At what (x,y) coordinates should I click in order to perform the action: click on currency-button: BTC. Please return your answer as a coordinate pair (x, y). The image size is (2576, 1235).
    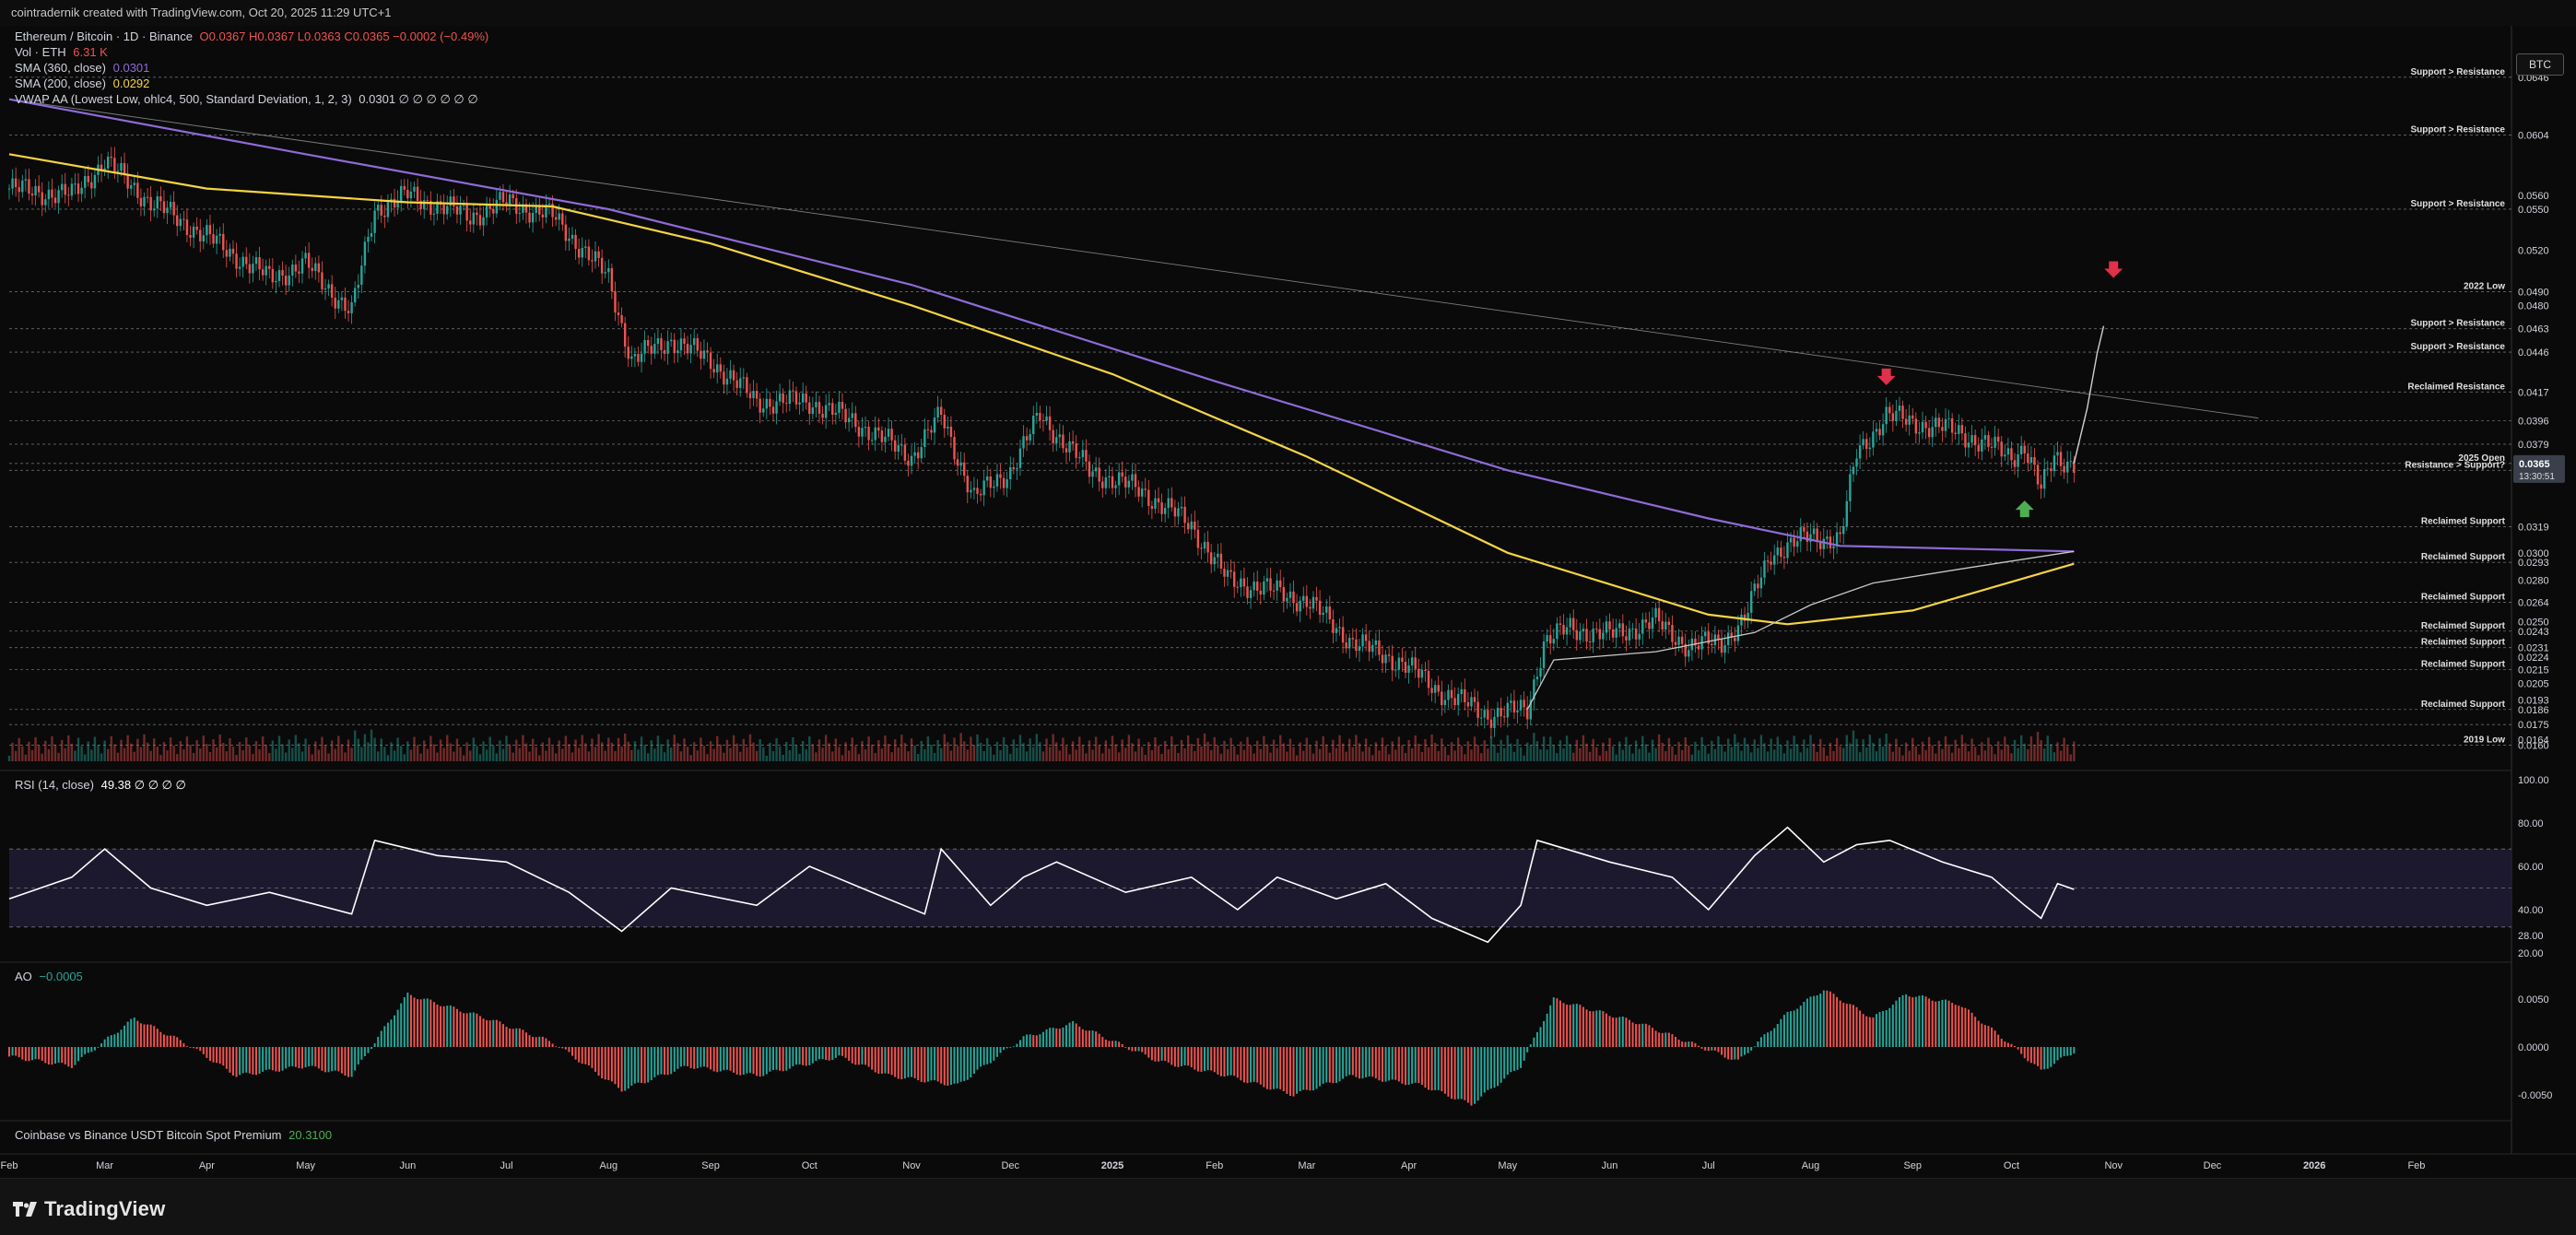
    Looking at the image, I should click on (2540, 65).